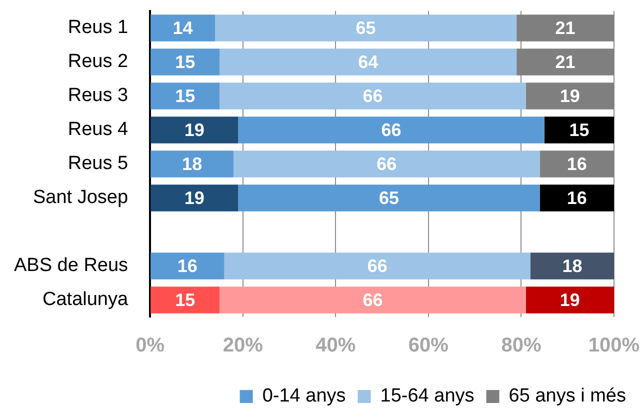 This screenshot has width=640, height=408. Describe the element at coordinates (98, 129) in the screenshot. I see `y-tick-label: Reus 4` at that location.